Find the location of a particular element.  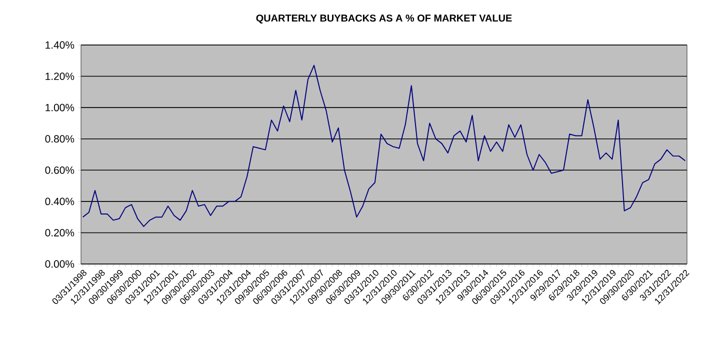

y-tick-label: 1.40% is located at coordinates (60, 45).